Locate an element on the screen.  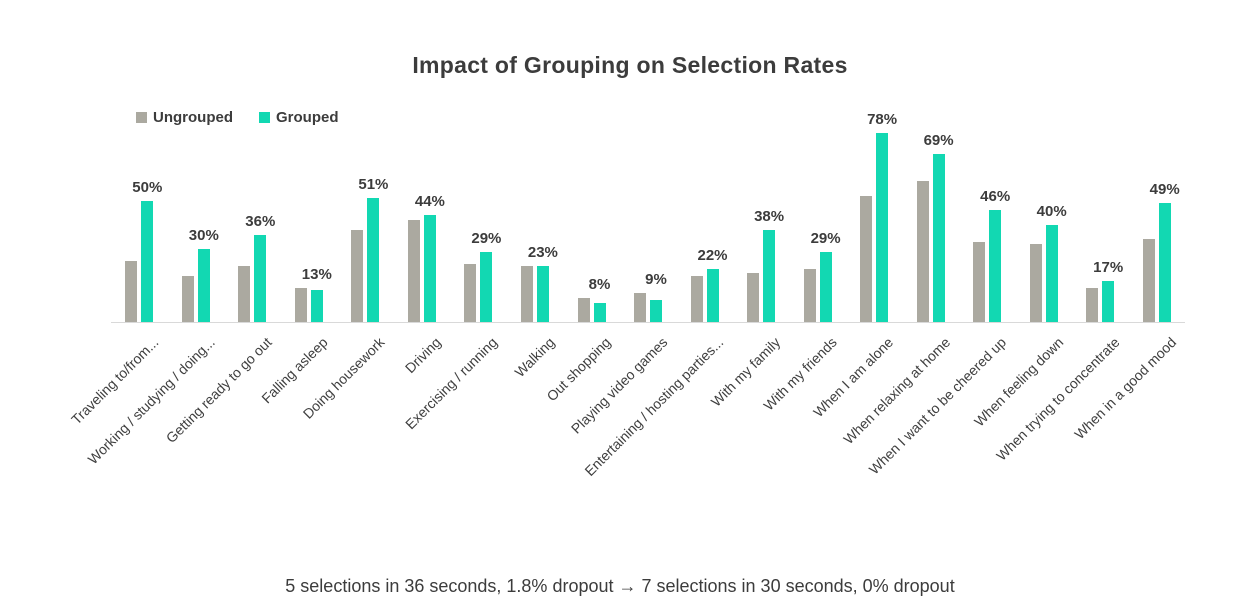
x-axis-label: When relaxing at home is located at coordinates (896, 391).